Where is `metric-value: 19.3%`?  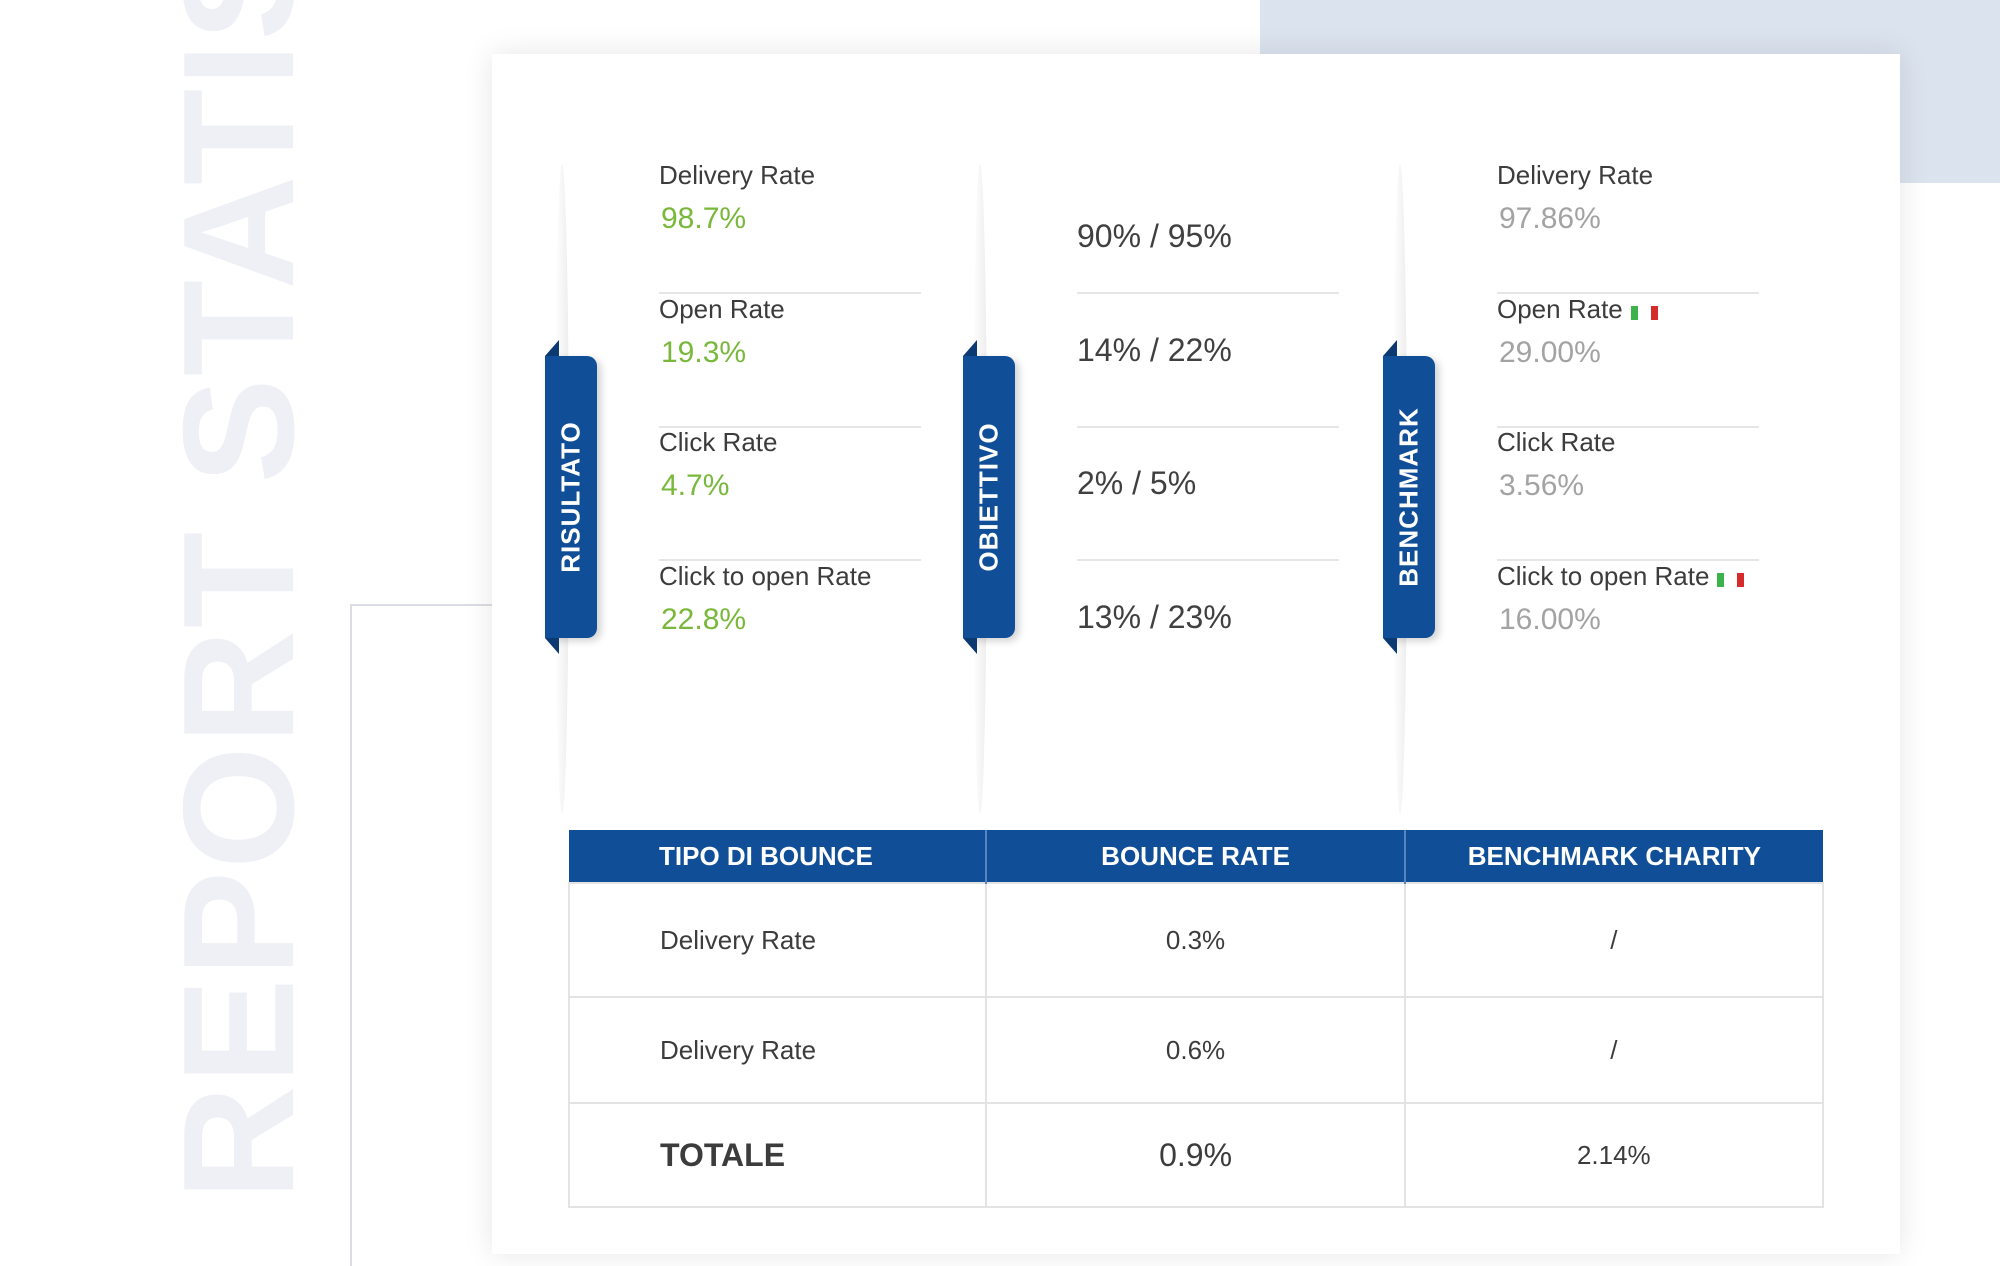 metric-value: 19.3% is located at coordinates (704, 352).